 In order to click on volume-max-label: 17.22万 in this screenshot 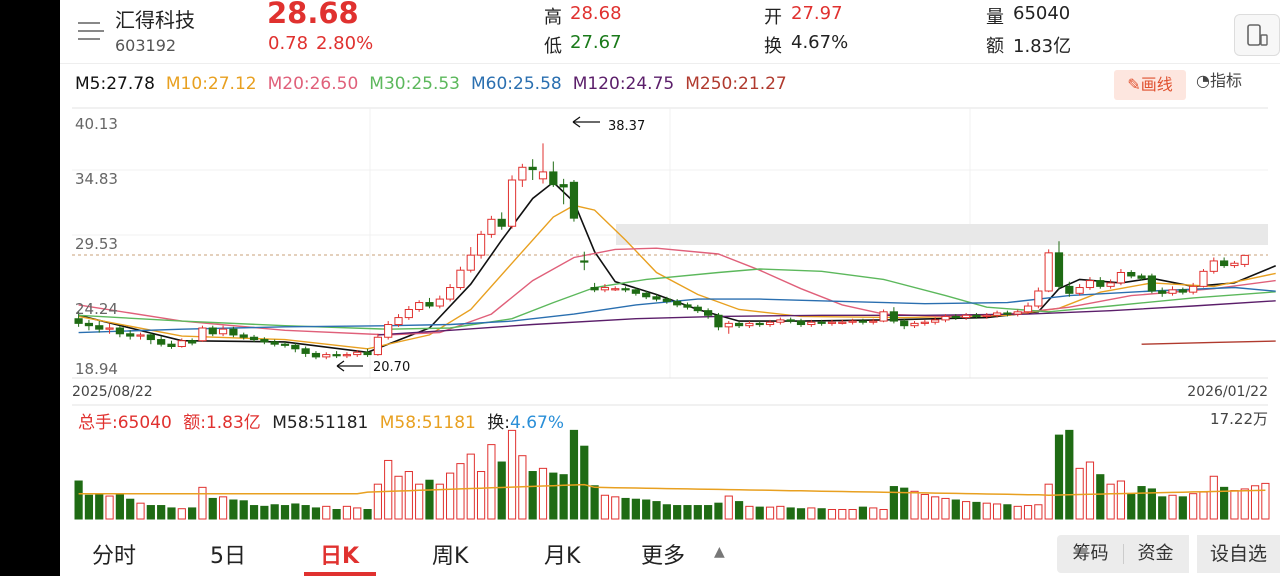, I will do `click(1239, 419)`.